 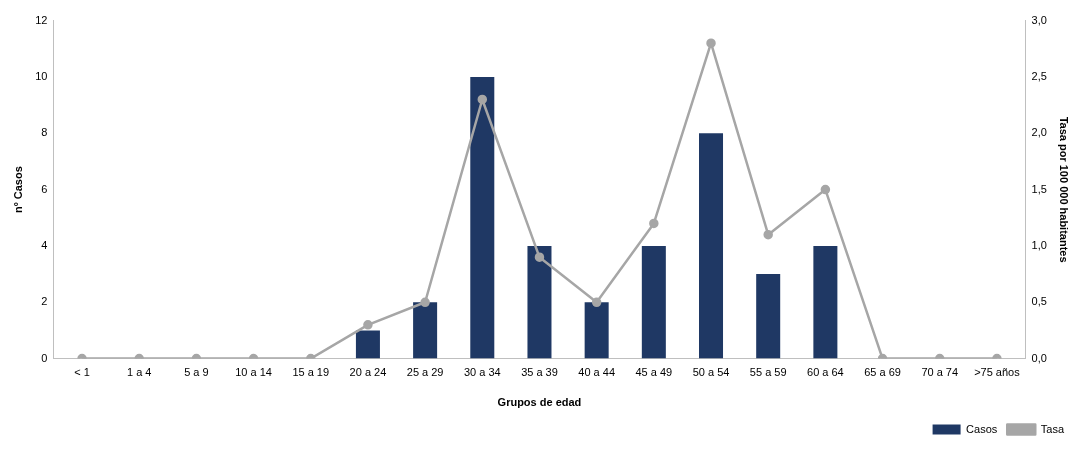 What do you see at coordinates (654, 372) in the screenshot?
I see `x-tick-label: 45 a 49` at bounding box center [654, 372].